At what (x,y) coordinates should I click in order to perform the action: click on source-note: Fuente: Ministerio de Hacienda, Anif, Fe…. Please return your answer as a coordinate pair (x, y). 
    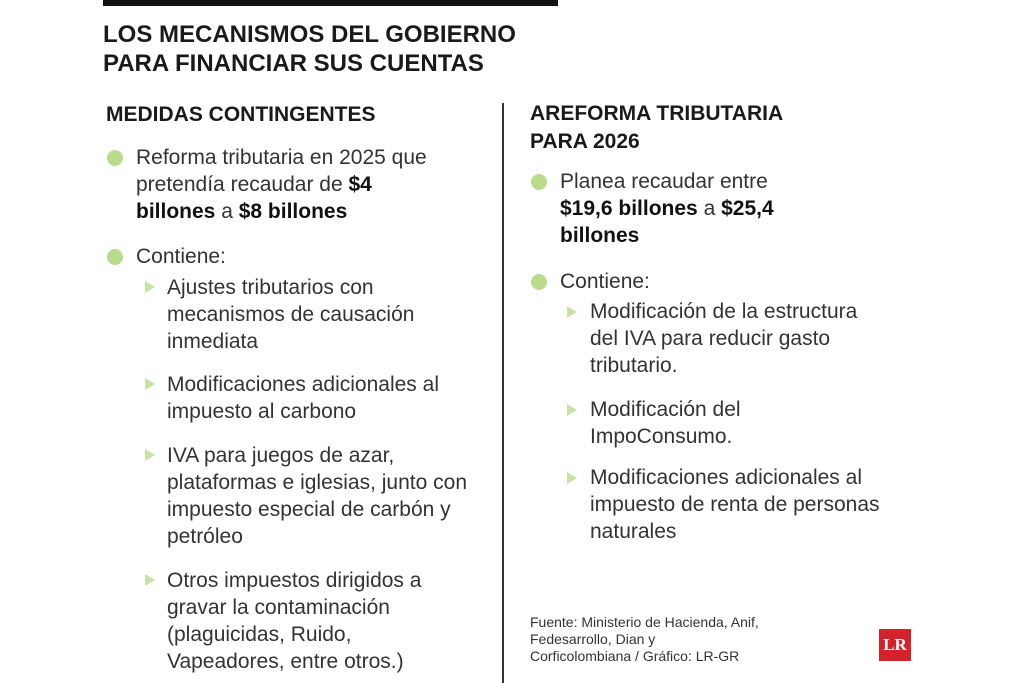
    Looking at the image, I should click on (644, 639).